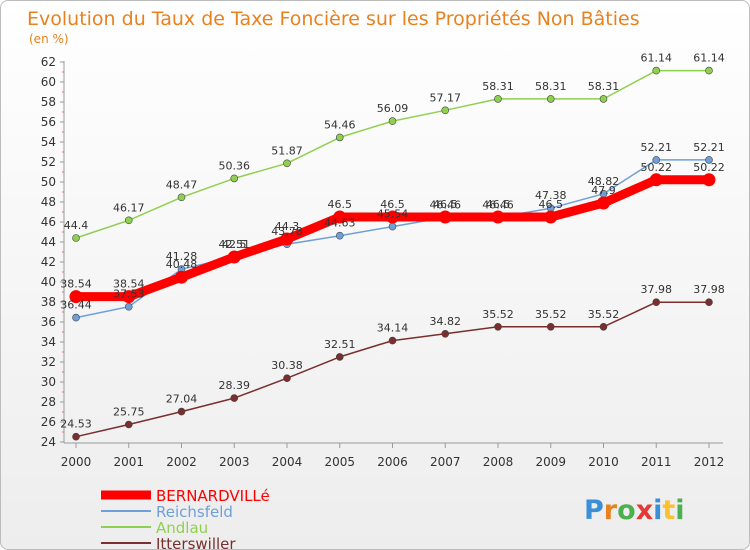  What do you see at coordinates (604, 181) in the screenshot?
I see `data-label: 48.82` at bounding box center [604, 181].